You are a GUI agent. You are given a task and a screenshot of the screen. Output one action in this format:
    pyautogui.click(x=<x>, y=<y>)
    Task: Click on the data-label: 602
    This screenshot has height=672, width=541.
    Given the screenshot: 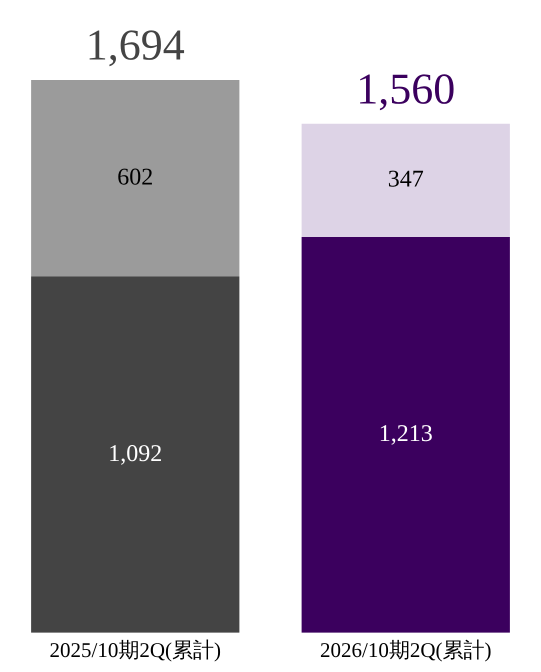 What is the action you would take?
    pyautogui.click(x=135, y=177)
    